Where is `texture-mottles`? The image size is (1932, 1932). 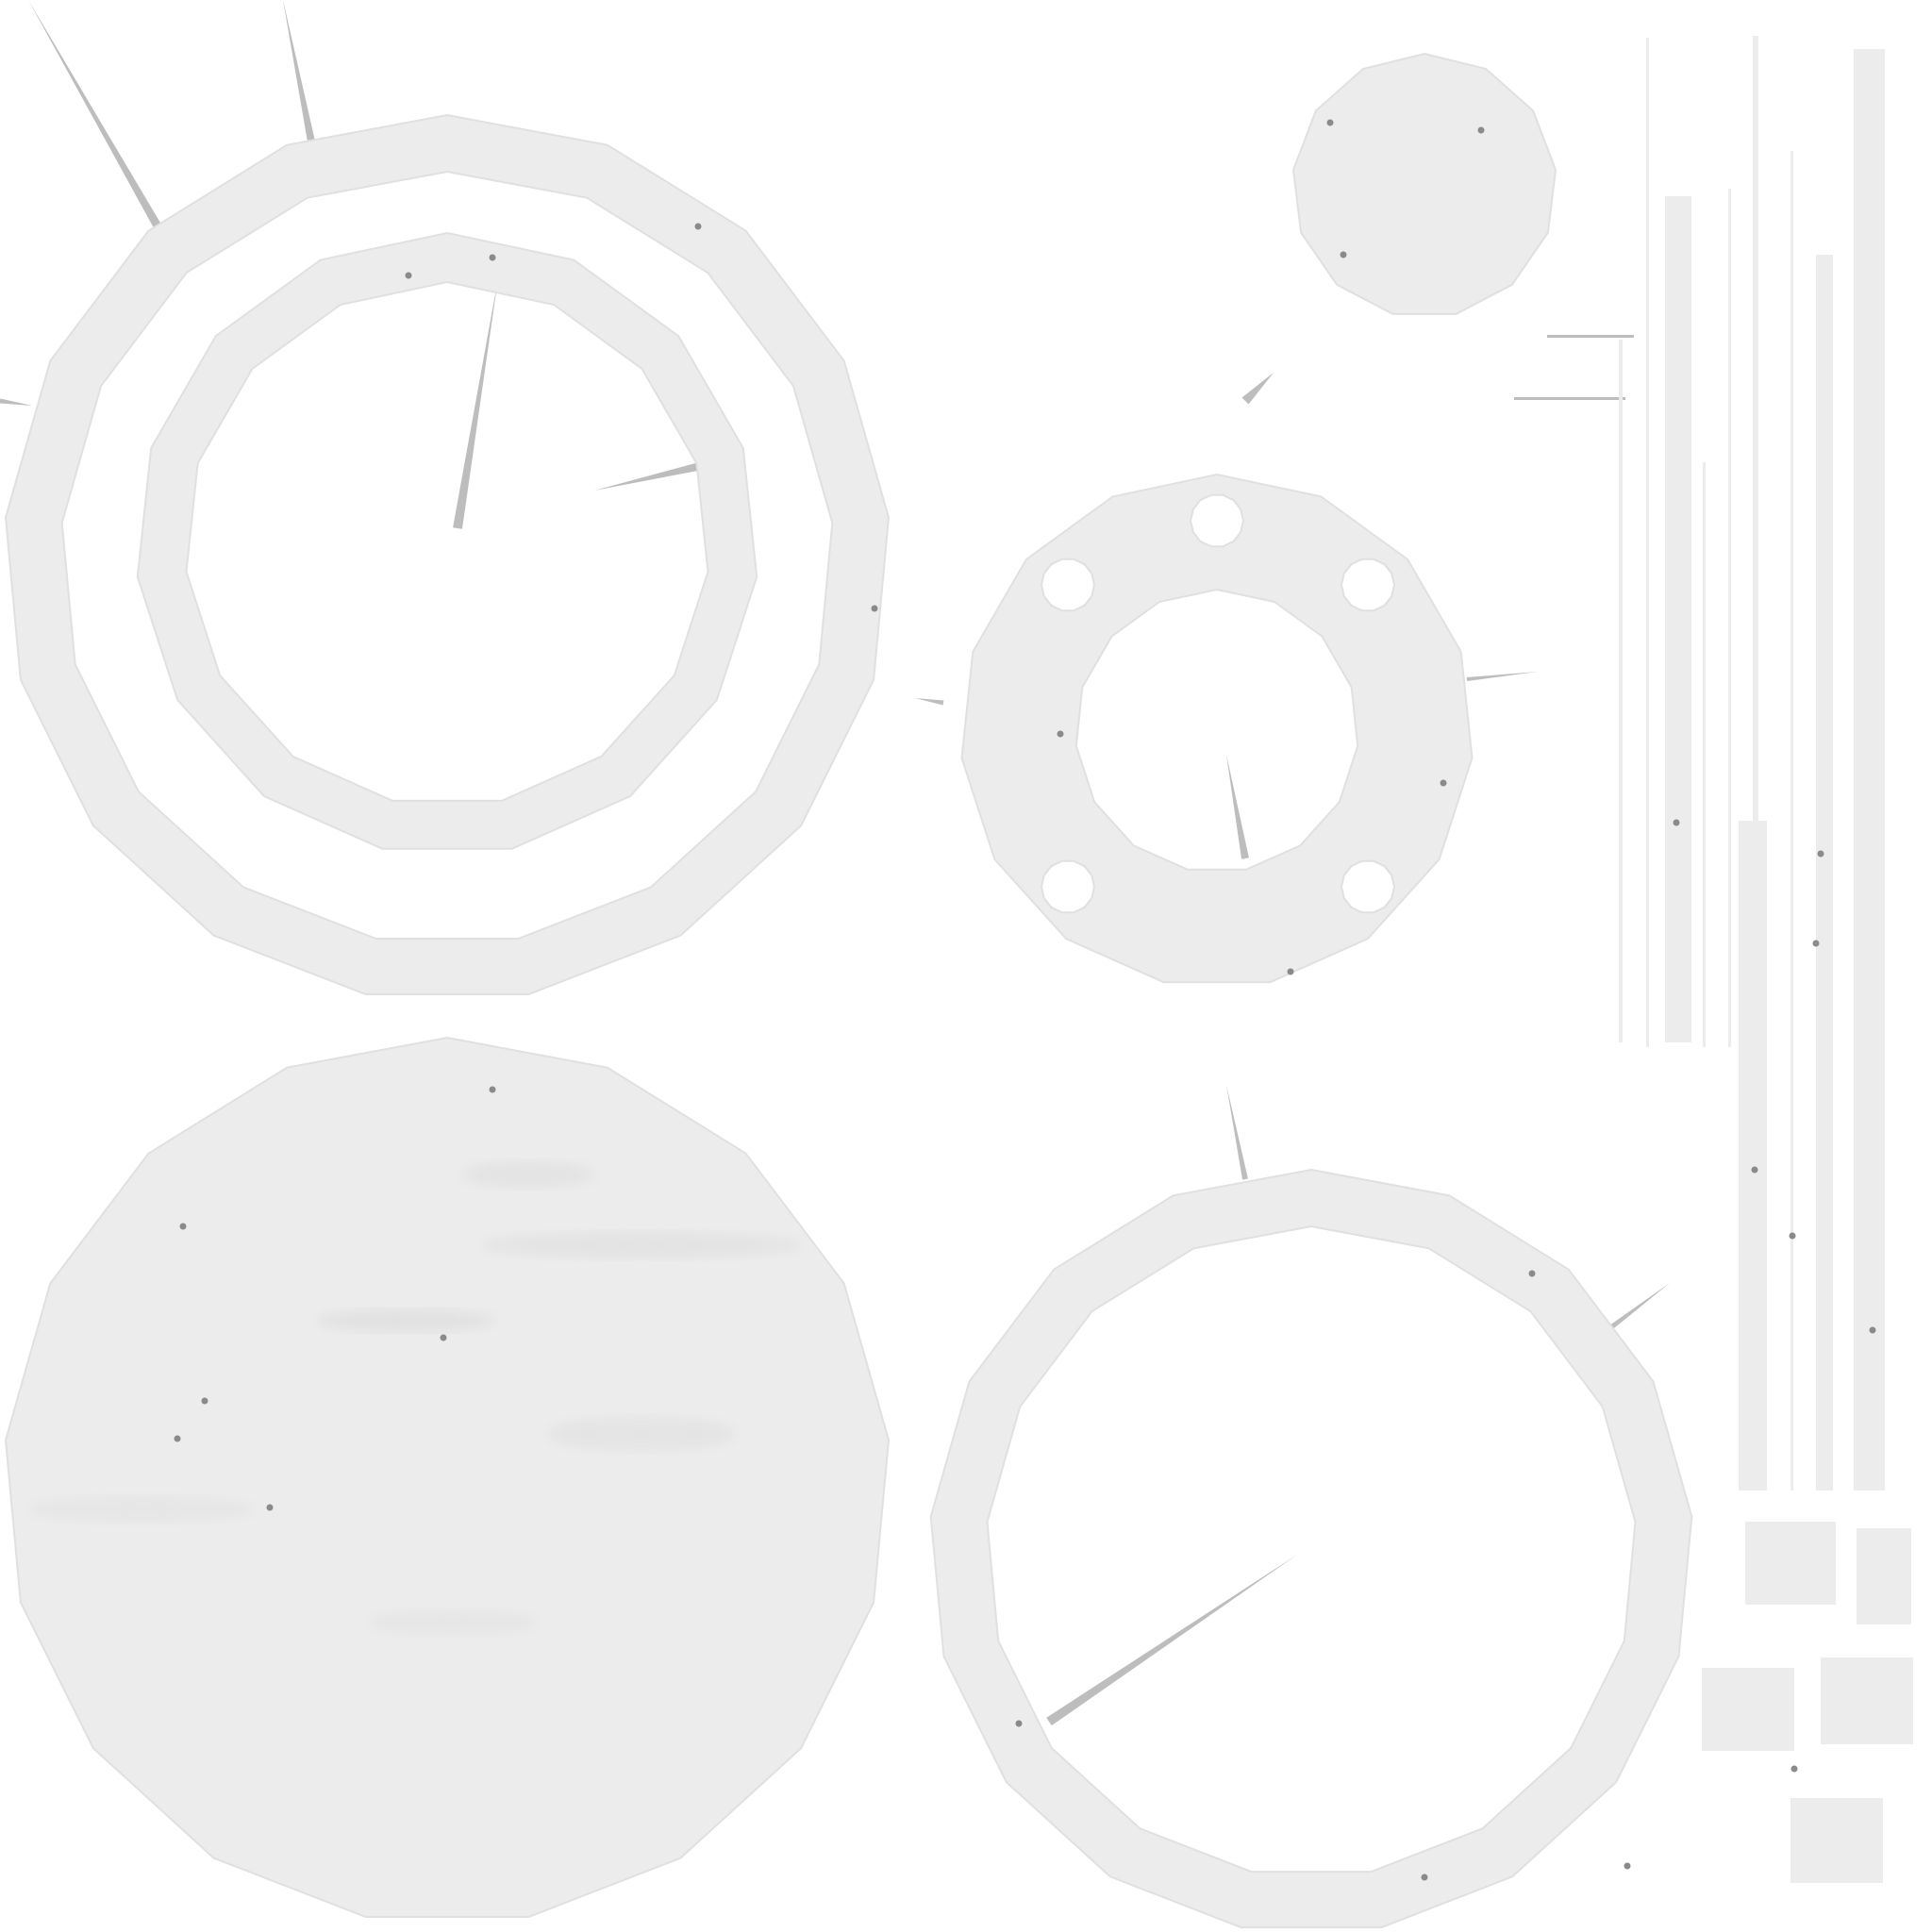 texture-mottles is located at coordinates (415, 1398).